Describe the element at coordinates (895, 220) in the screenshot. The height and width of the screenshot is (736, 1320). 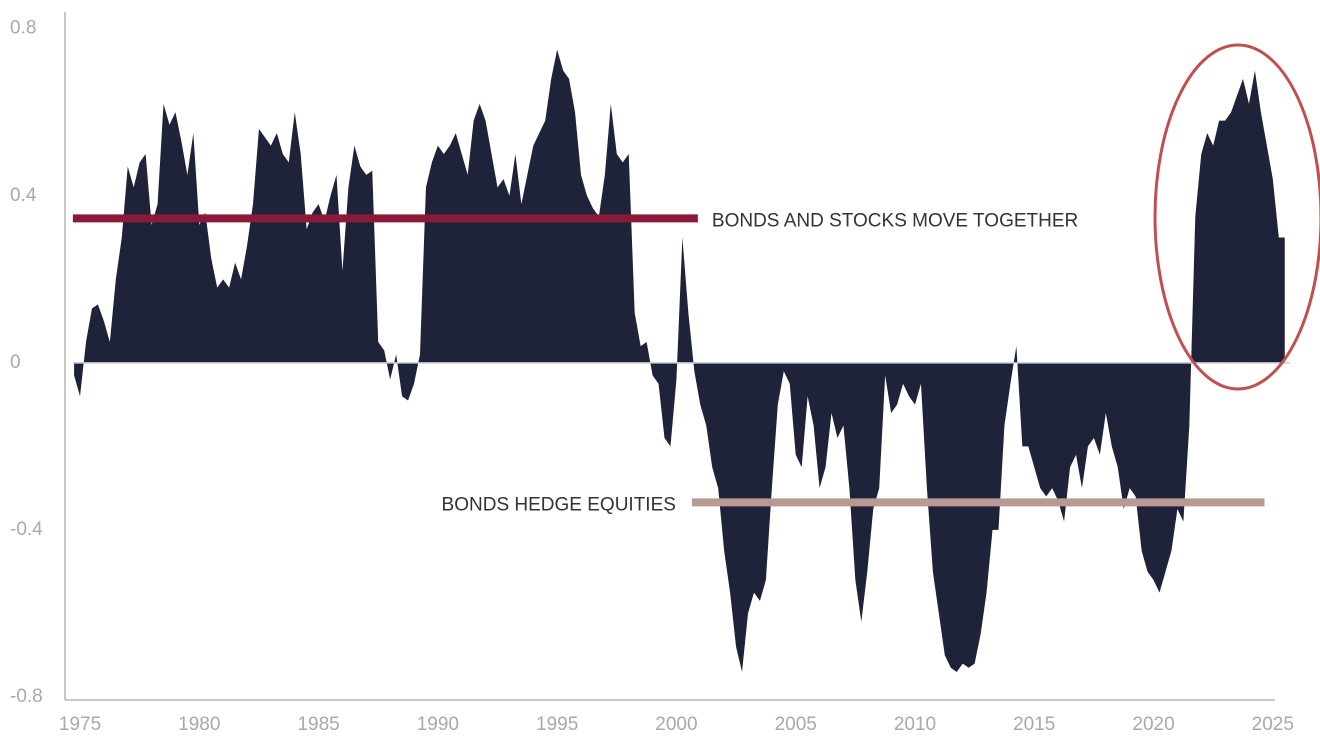
I see `annotation-text: BONDS AND STOCKS MOVE TOGETHER` at that location.